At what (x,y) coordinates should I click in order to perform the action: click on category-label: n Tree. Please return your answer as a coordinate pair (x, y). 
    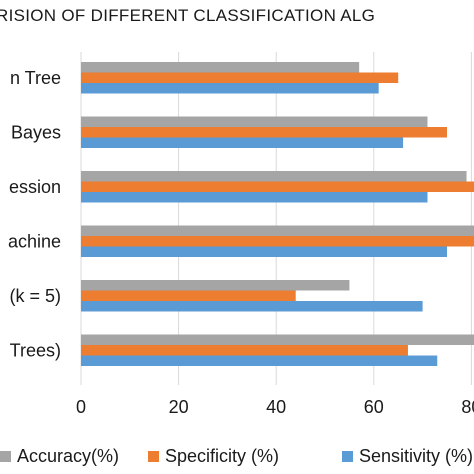
    Looking at the image, I should click on (35, 78).